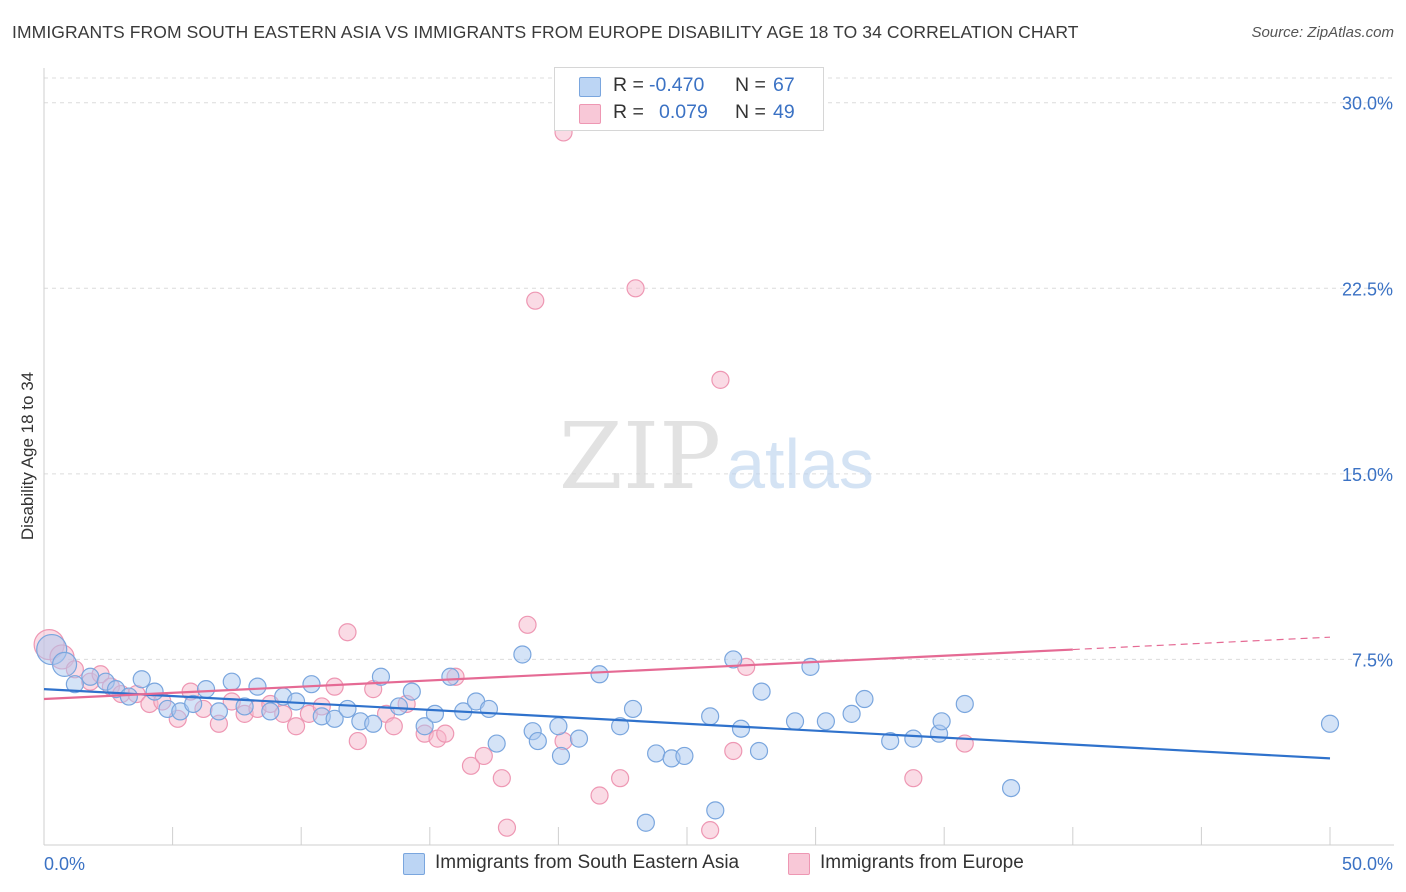 The width and height of the screenshot is (1406, 892). What do you see at coordinates (640, 456) in the screenshot?
I see `watermark-zip: ZIP` at bounding box center [640, 456].